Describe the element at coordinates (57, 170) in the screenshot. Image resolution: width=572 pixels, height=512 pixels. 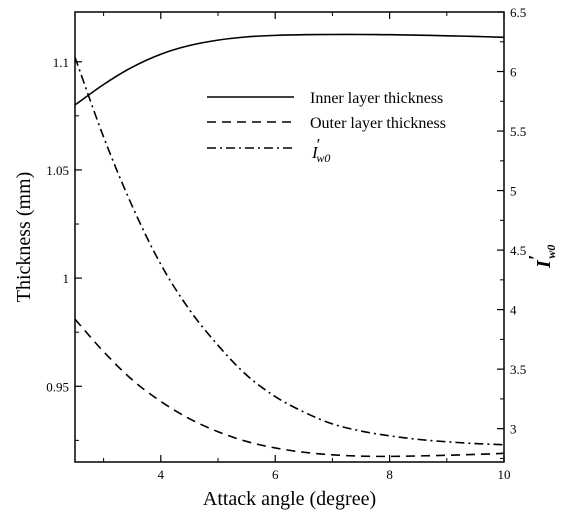
I see `y-left-tick-label: 1.05` at that location.